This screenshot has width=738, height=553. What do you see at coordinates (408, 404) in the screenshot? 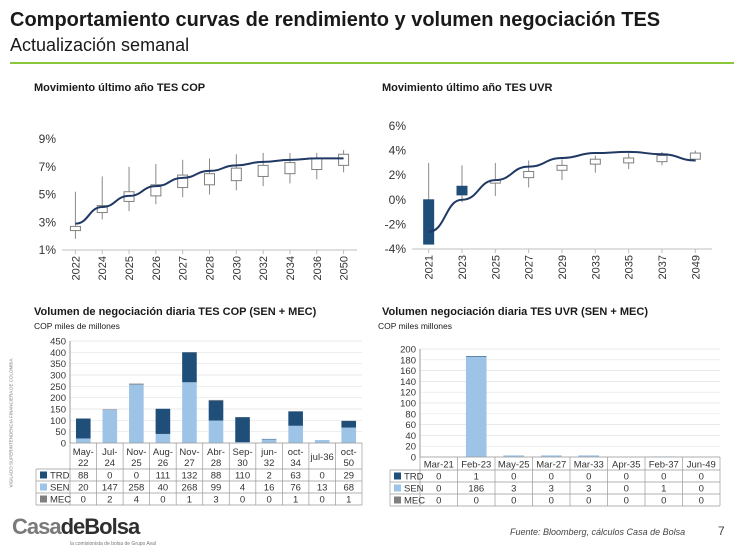
I see `y-tick-label: 100` at bounding box center [408, 404].